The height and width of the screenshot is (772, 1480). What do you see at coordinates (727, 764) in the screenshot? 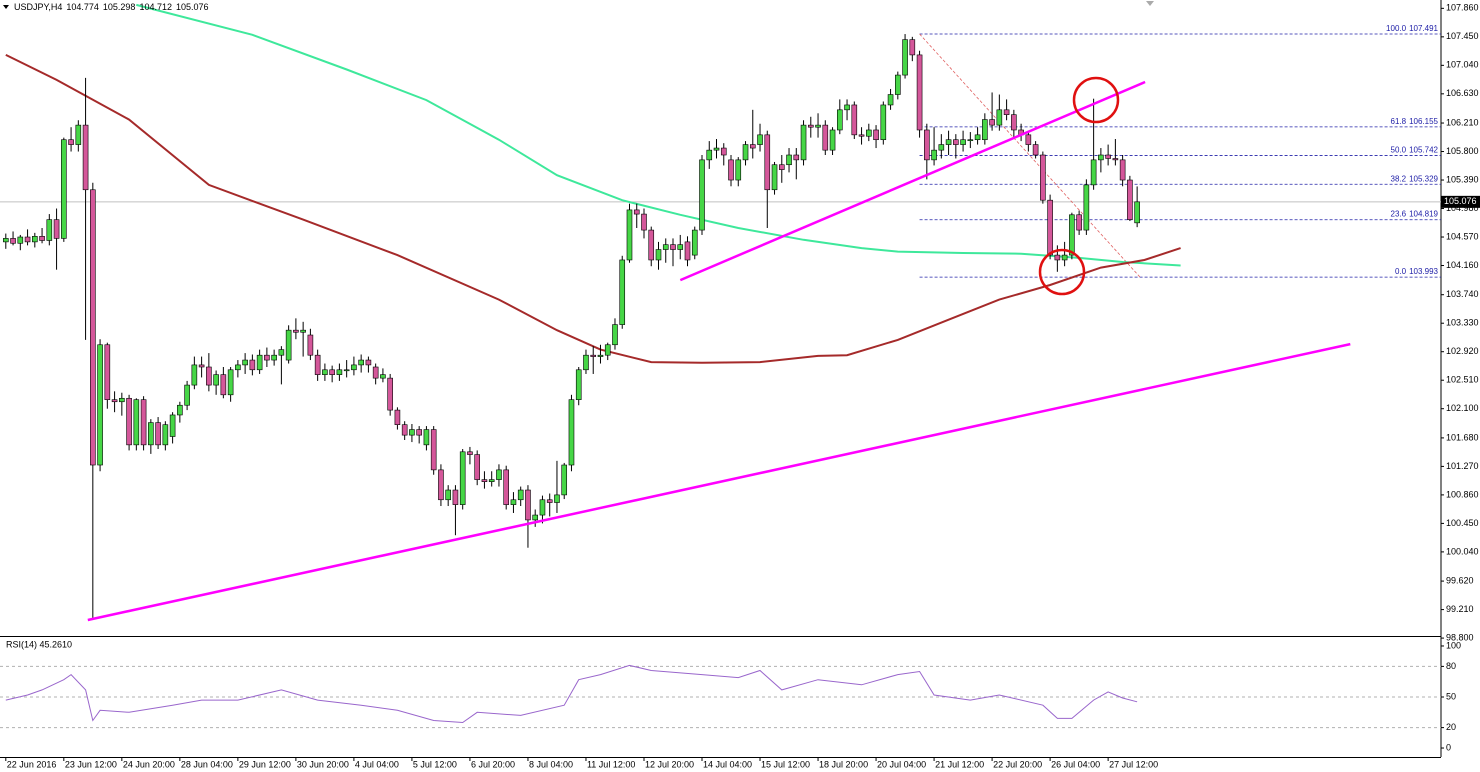
I see `x-tick-label: 14 Jul 04:00` at bounding box center [727, 764].